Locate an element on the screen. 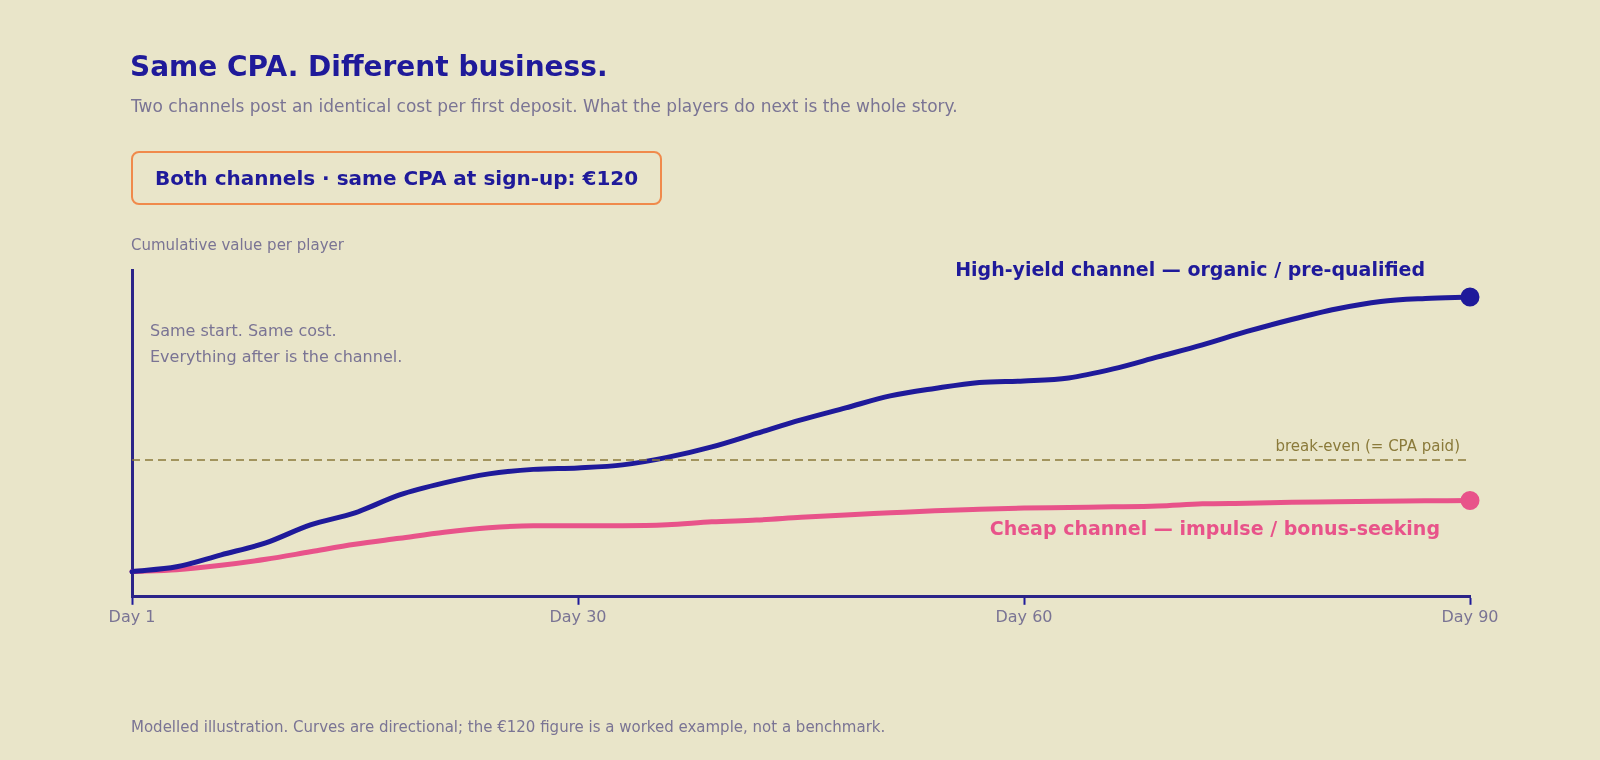  x-tick-label: Day 90 is located at coordinates (1470, 616).